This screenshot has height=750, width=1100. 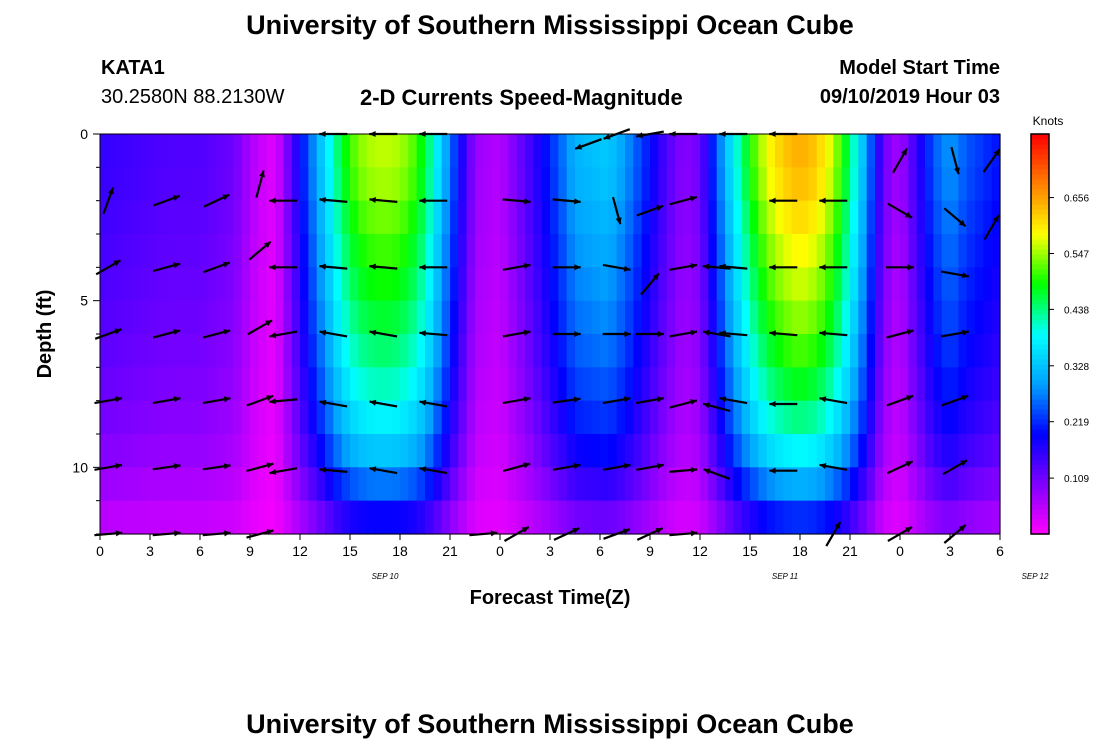 I want to click on x-tick-label: 6, so click(x=200, y=551).